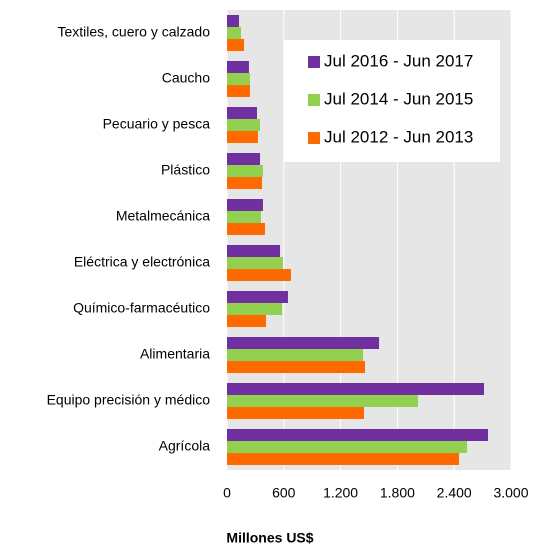  I want to click on y-tick-label: Químico-farmacéutico, so click(141, 308).